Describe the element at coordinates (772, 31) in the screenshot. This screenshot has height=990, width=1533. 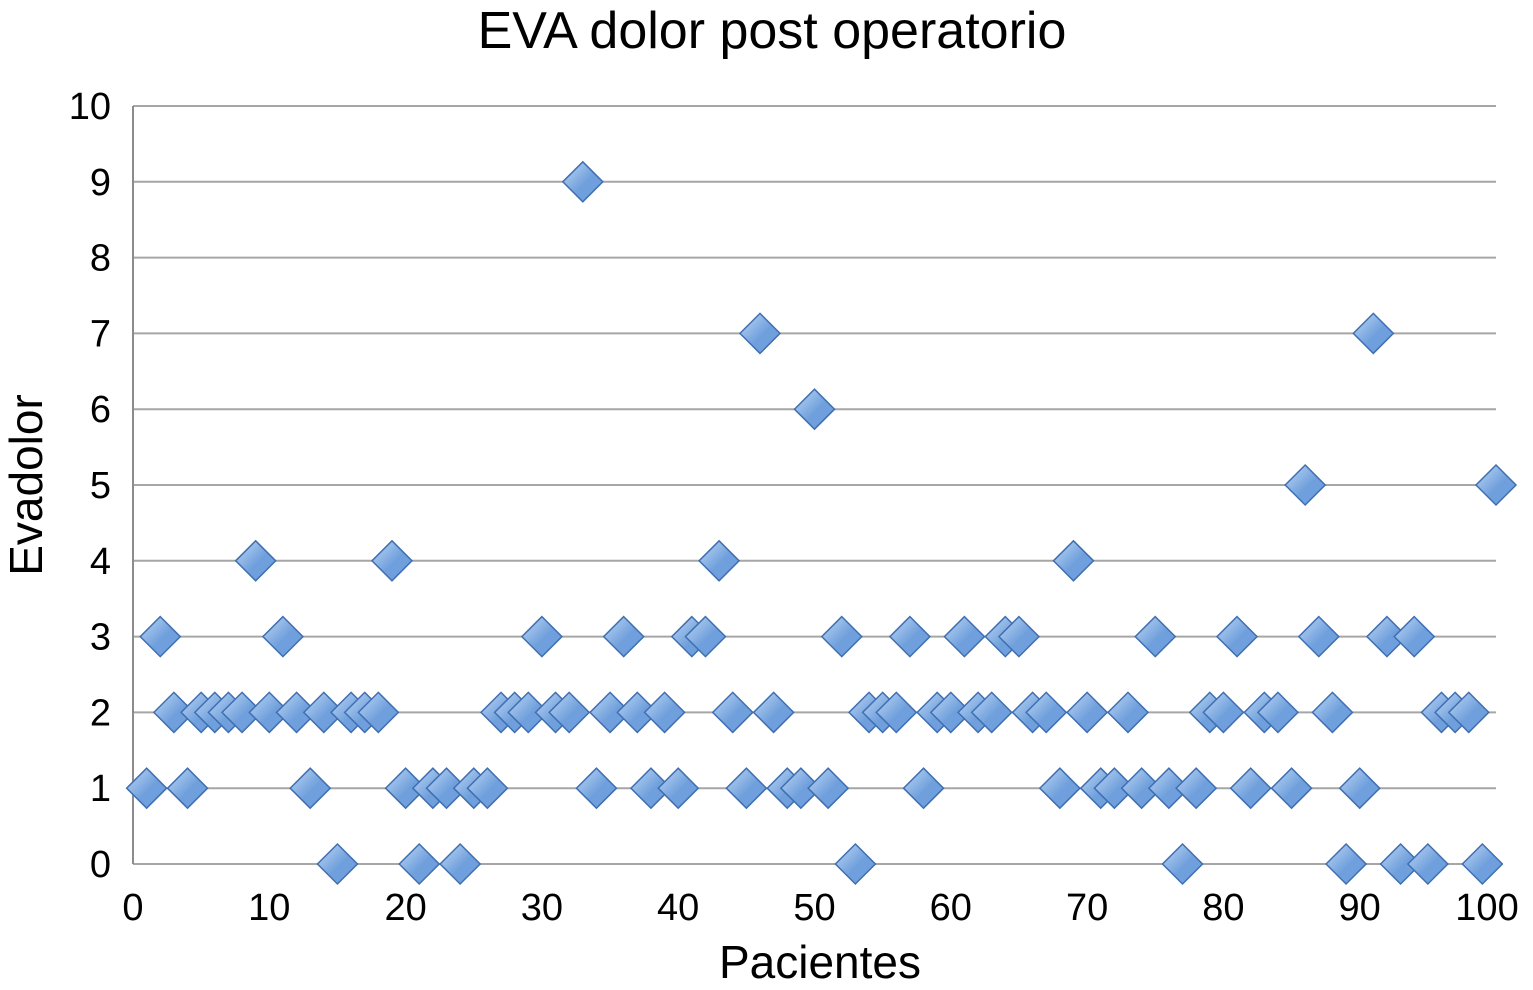
I see `chart-title: EVA dolor post operatorio` at that location.